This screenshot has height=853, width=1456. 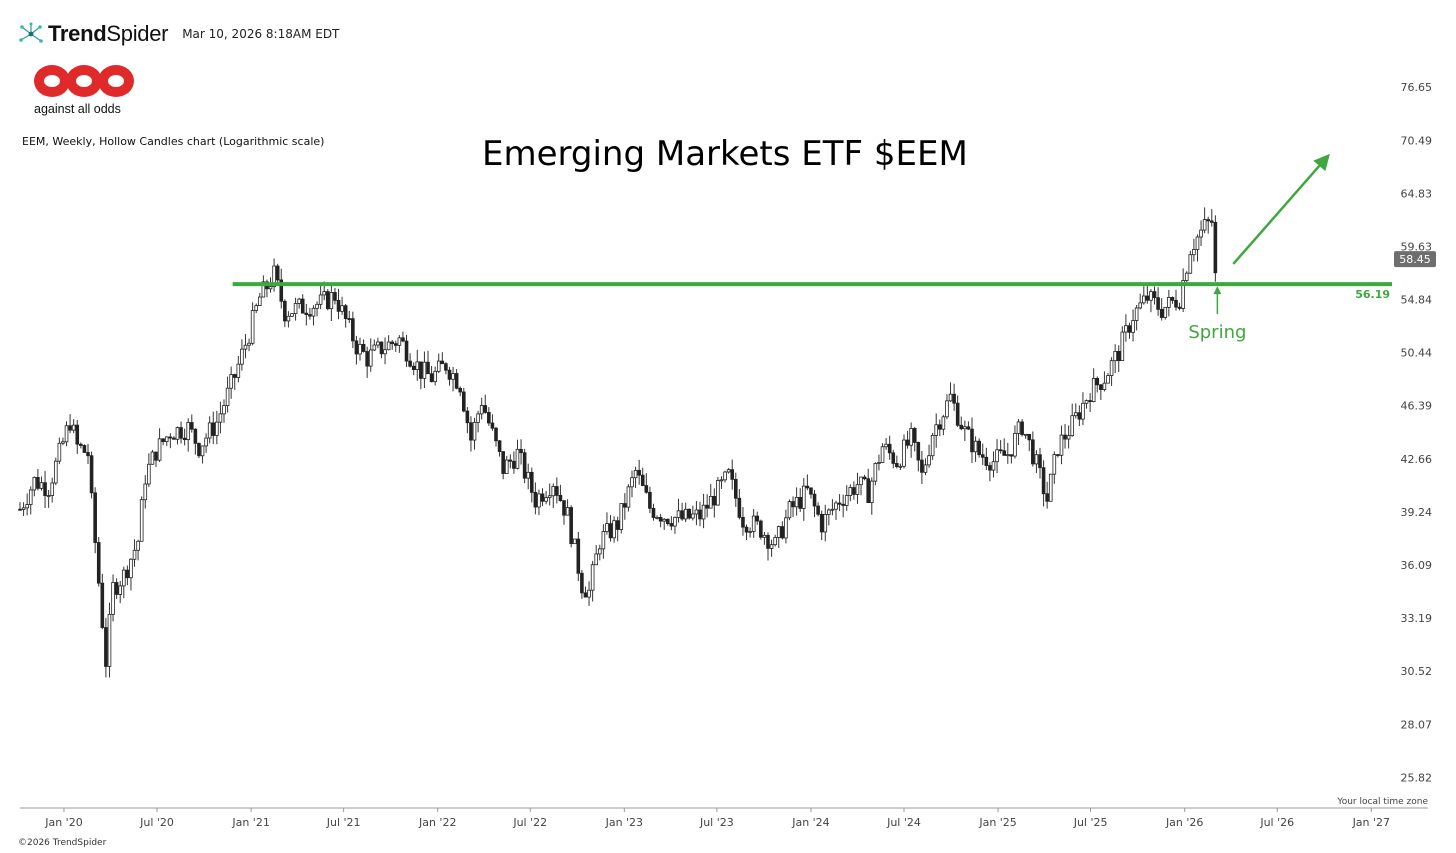 What do you see at coordinates (725, 154) in the screenshot?
I see `chart-title: Emerging Markets ETF $EEM` at bounding box center [725, 154].